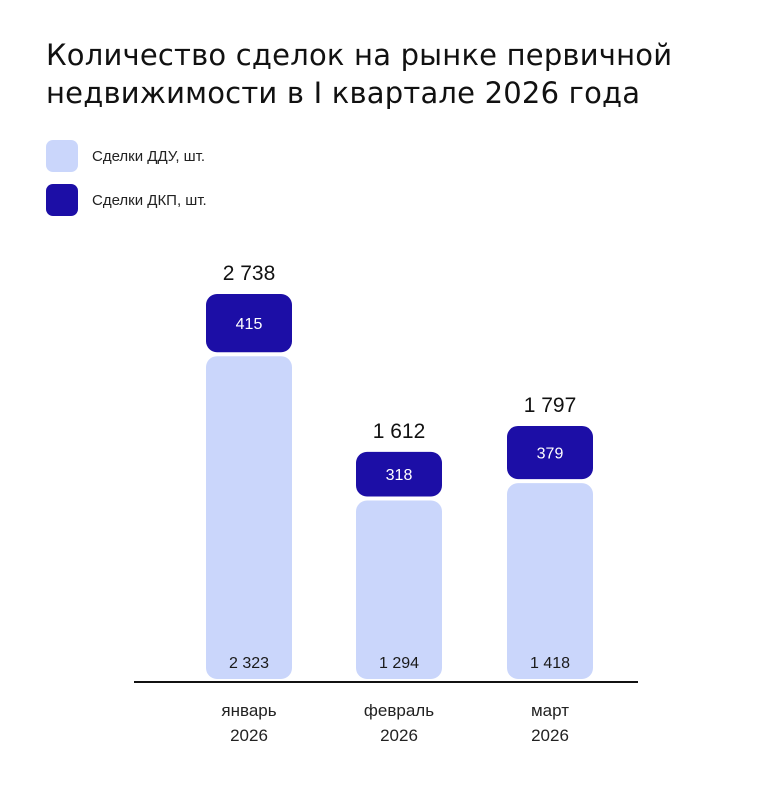 The width and height of the screenshot is (774, 789). I want to click on legend-item-ddu: Сделки ДДУ, шт., so click(126, 156).